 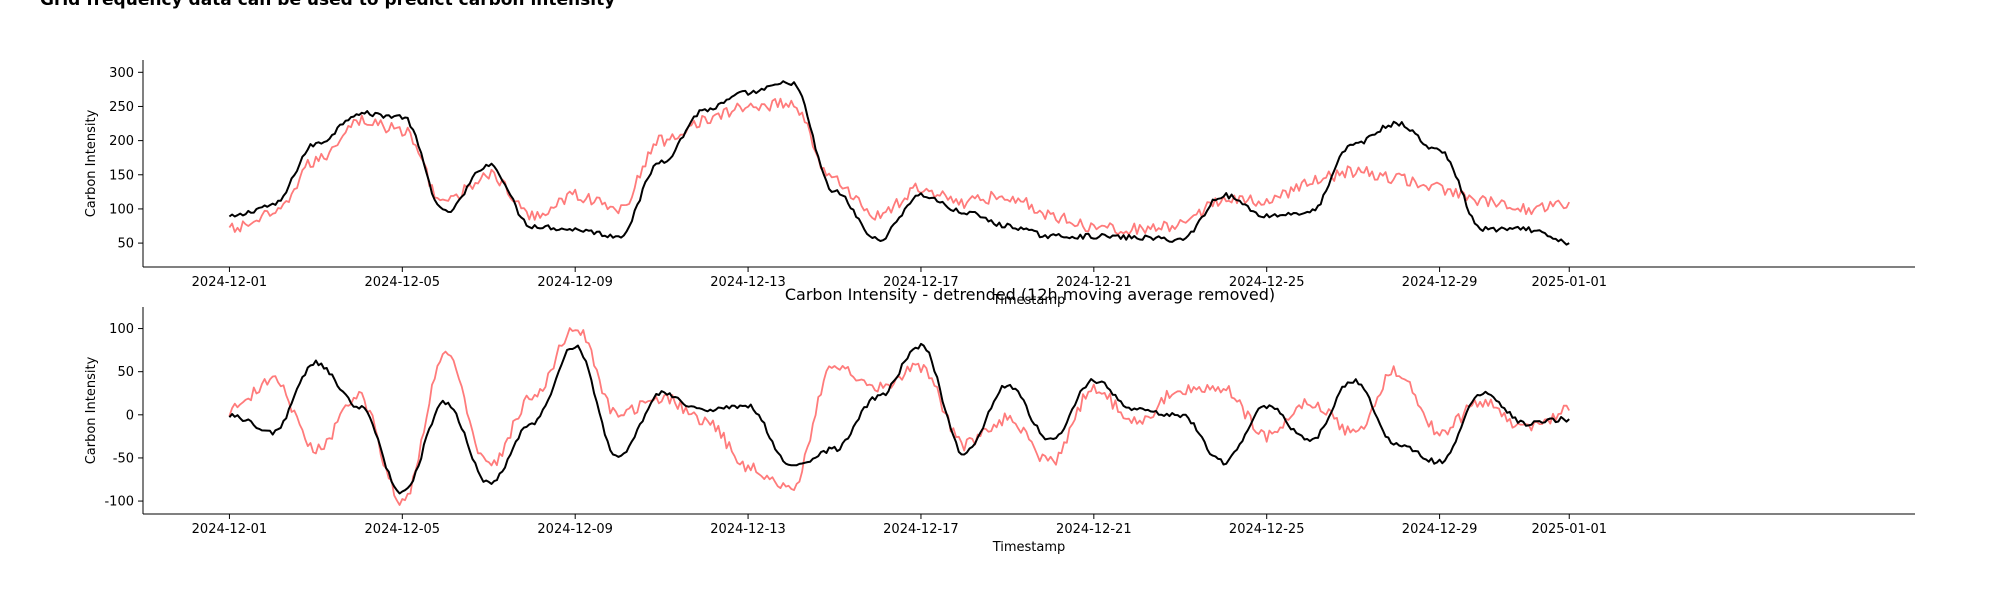 I want to click on y-tick-label: 200, so click(x=121, y=141).